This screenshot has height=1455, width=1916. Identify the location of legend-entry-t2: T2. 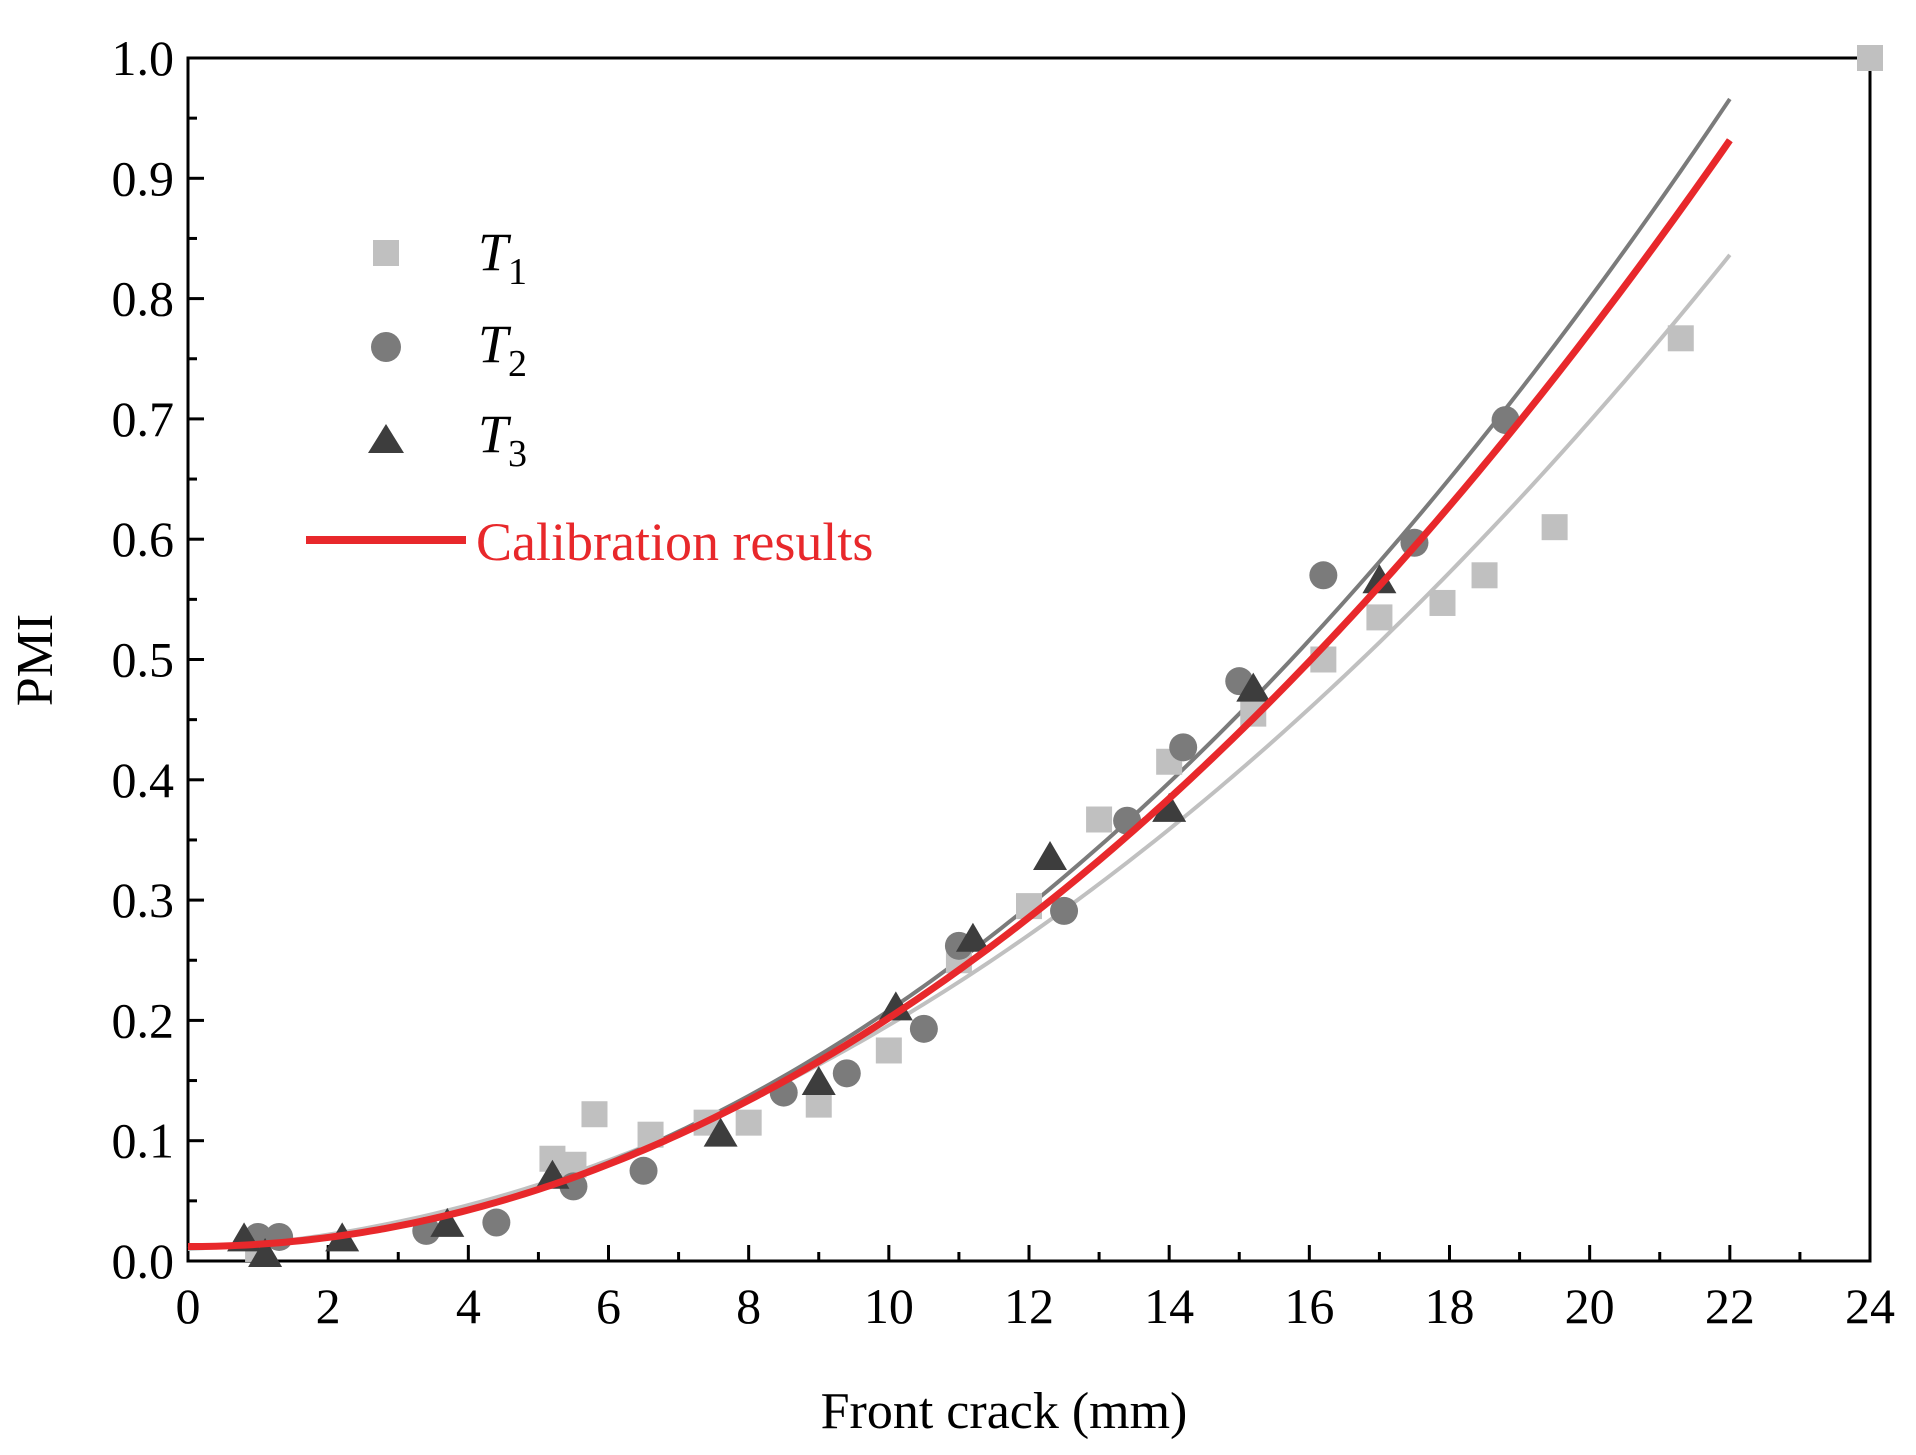
(449, 349).